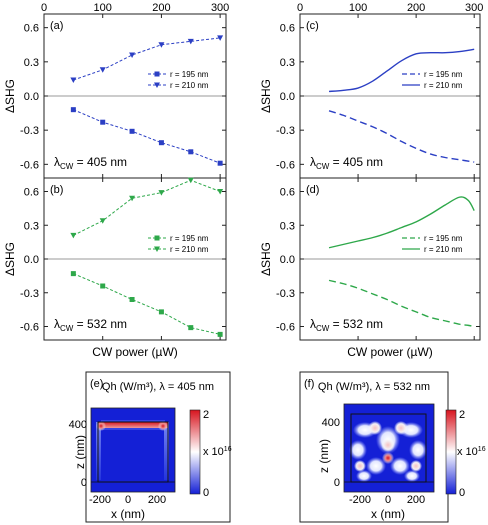  What do you see at coordinates (206, 493) in the screenshot?
I see `colorbar-e-min: 0` at bounding box center [206, 493].